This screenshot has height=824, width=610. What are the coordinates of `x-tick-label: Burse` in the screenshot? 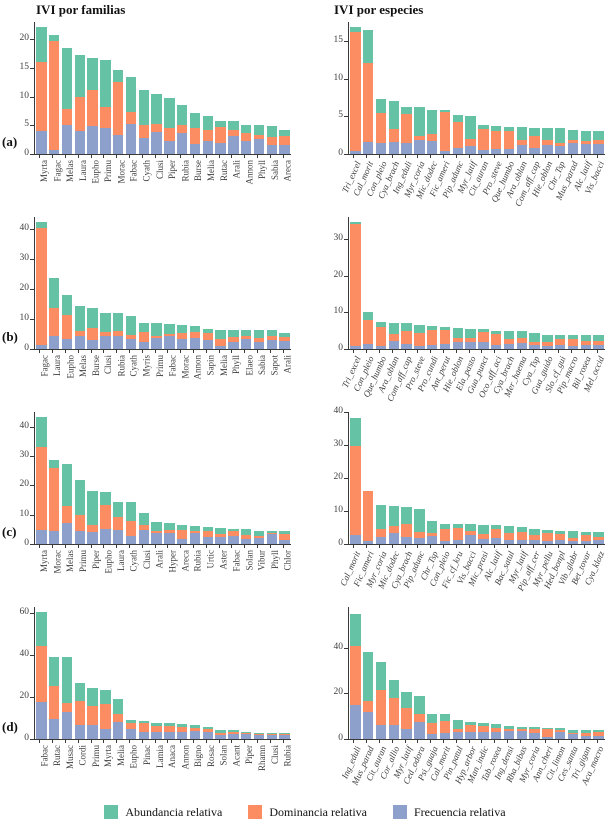 It's located at (93, 379).